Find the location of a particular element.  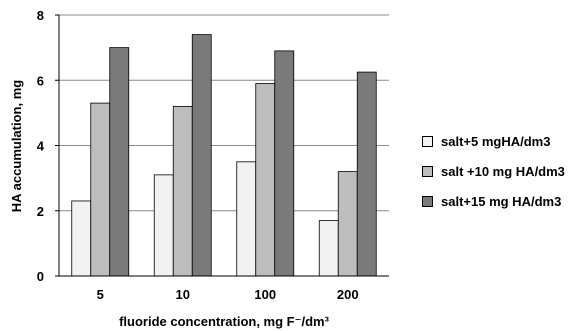

x-tick-label: 10 is located at coordinates (183, 294).